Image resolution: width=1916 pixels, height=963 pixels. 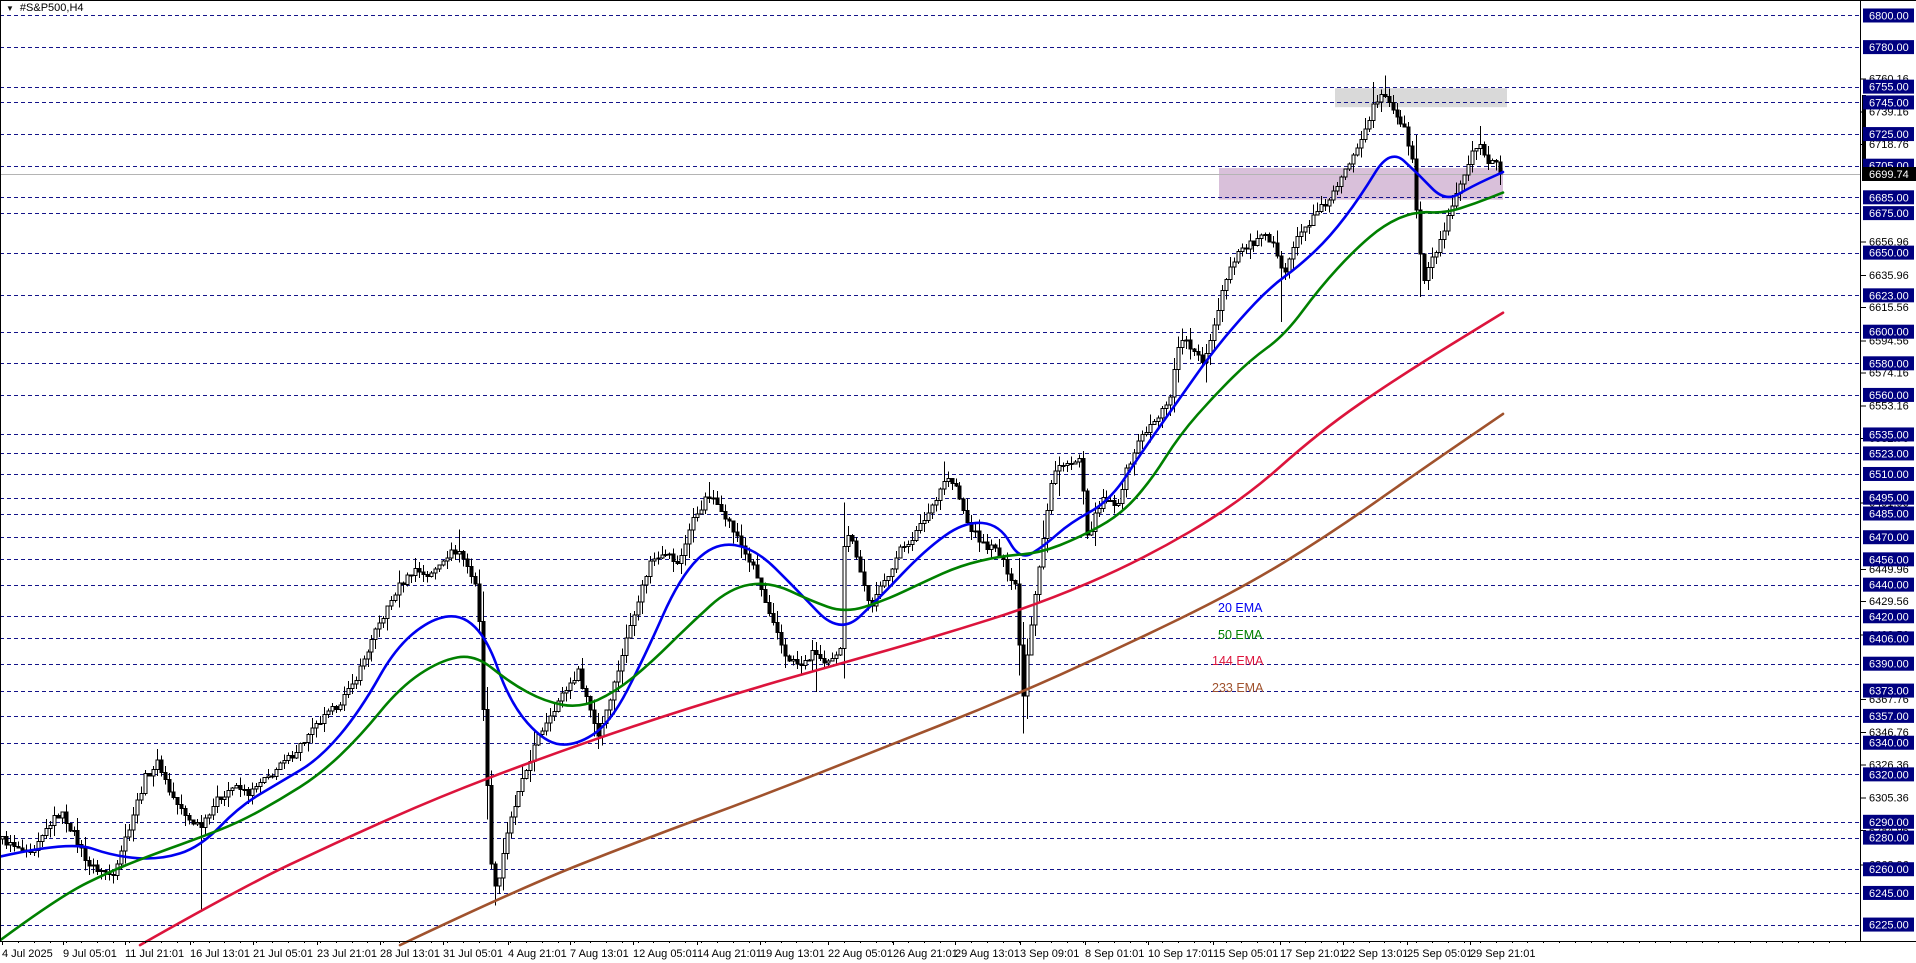 What do you see at coordinates (10, 8) in the screenshot?
I see `one-click-trading-icon: ▼` at bounding box center [10, 8].